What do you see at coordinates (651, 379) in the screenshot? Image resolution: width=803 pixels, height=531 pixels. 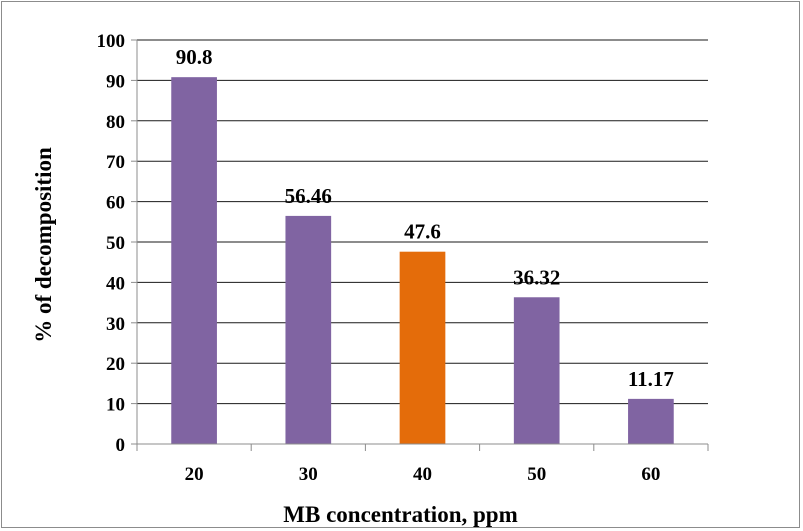 I see `data-label-60: 11.17` at bounding box center [651, 379].